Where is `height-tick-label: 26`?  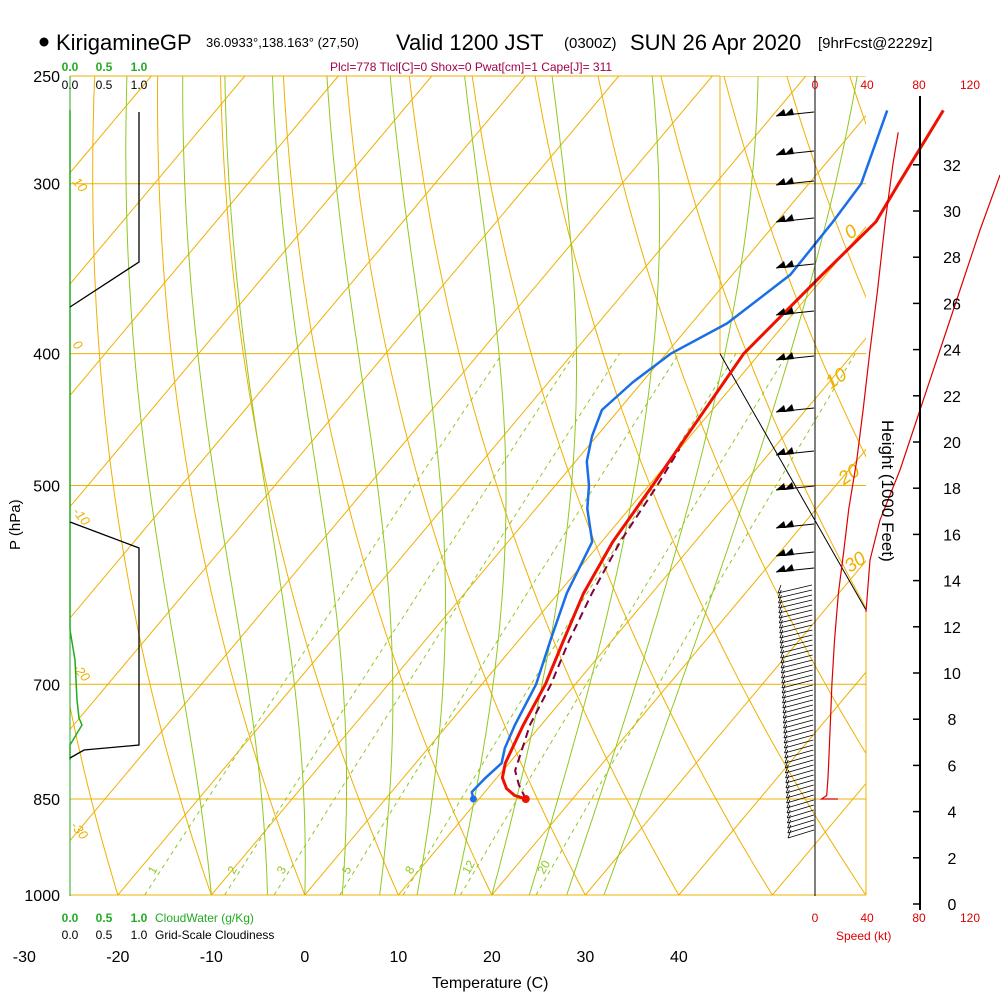 height-tick-label: 26 is located at coordinates (952, 304).